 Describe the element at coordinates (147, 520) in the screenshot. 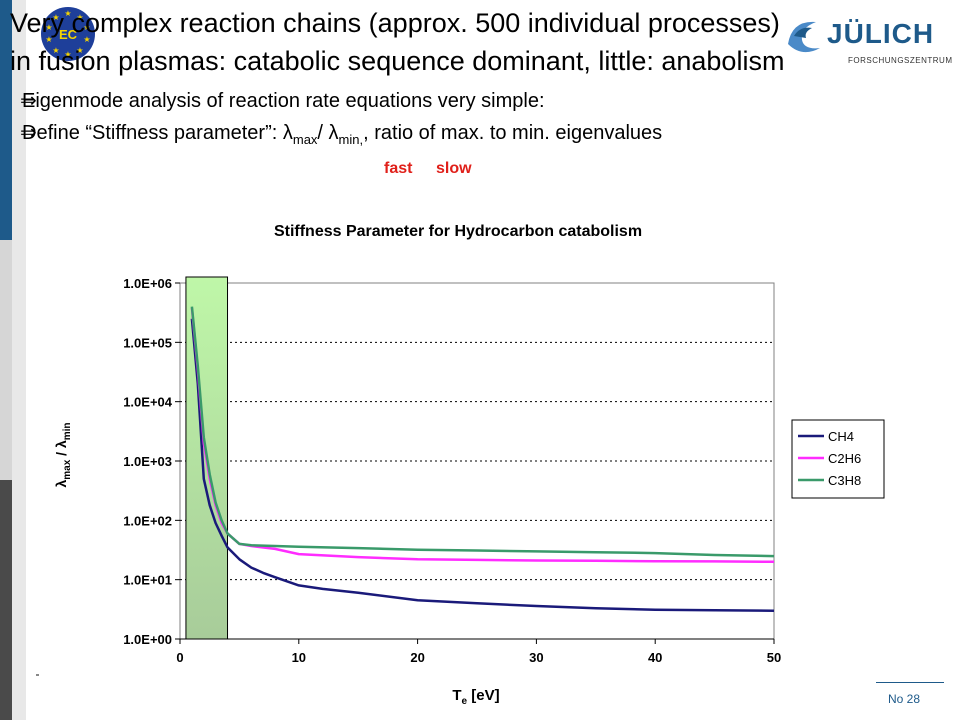

I see `y-tick-label: 1.0E+02` at that location.